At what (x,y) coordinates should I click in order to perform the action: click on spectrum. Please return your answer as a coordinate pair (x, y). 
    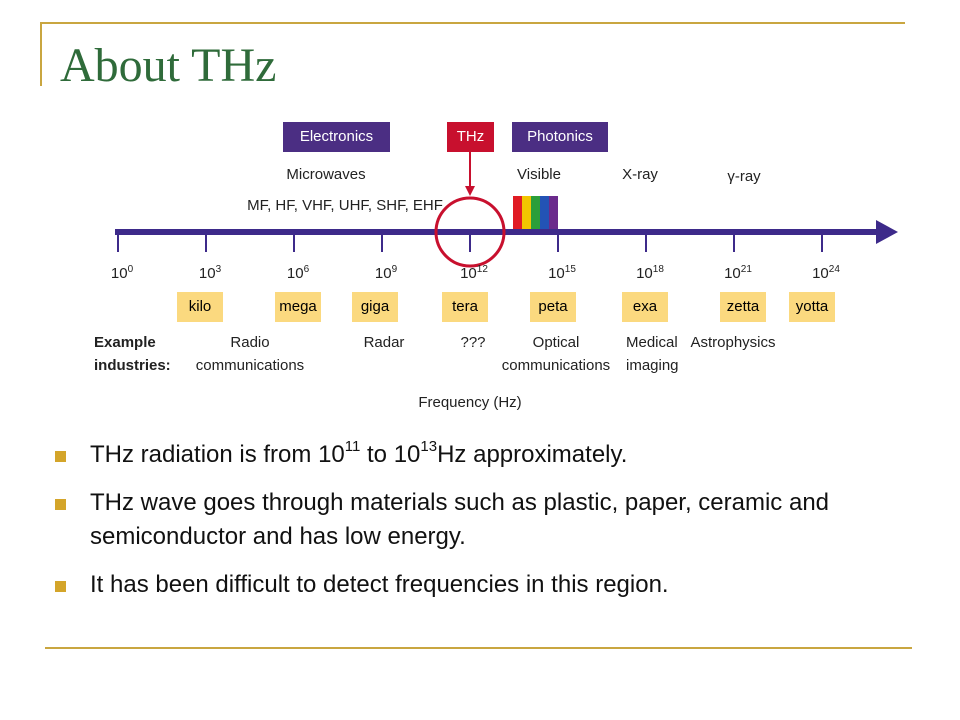
    Looking at the image, I should click on (506, 210).